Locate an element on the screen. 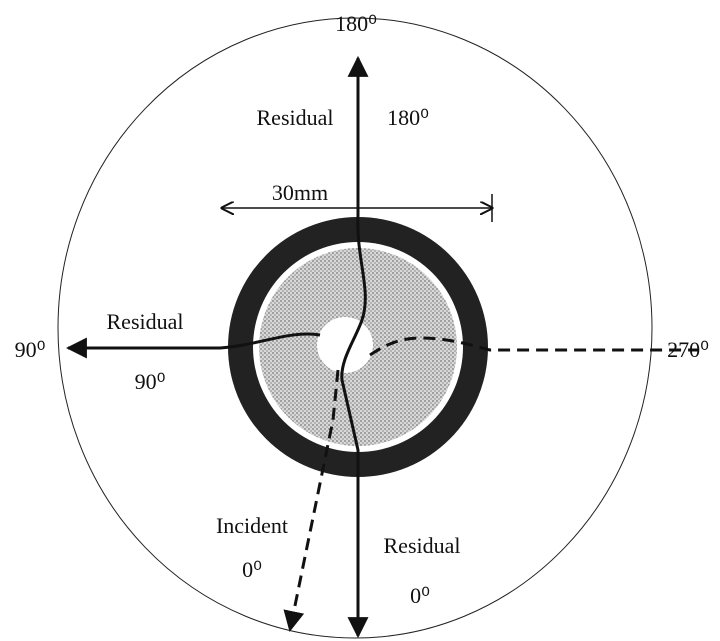 This screenshot has height=641, width=720. label: 30mm is located at coordinates (300, 192).